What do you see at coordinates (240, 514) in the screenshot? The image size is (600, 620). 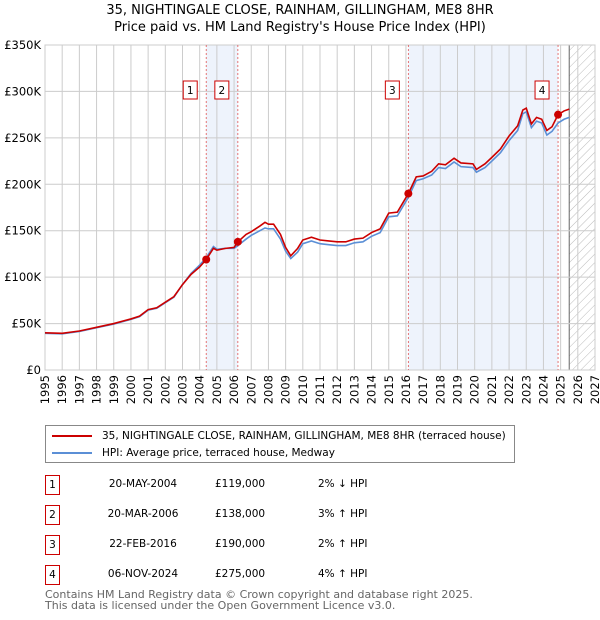 I see `sale-price: £138,000` at bounding box center [240, 514].